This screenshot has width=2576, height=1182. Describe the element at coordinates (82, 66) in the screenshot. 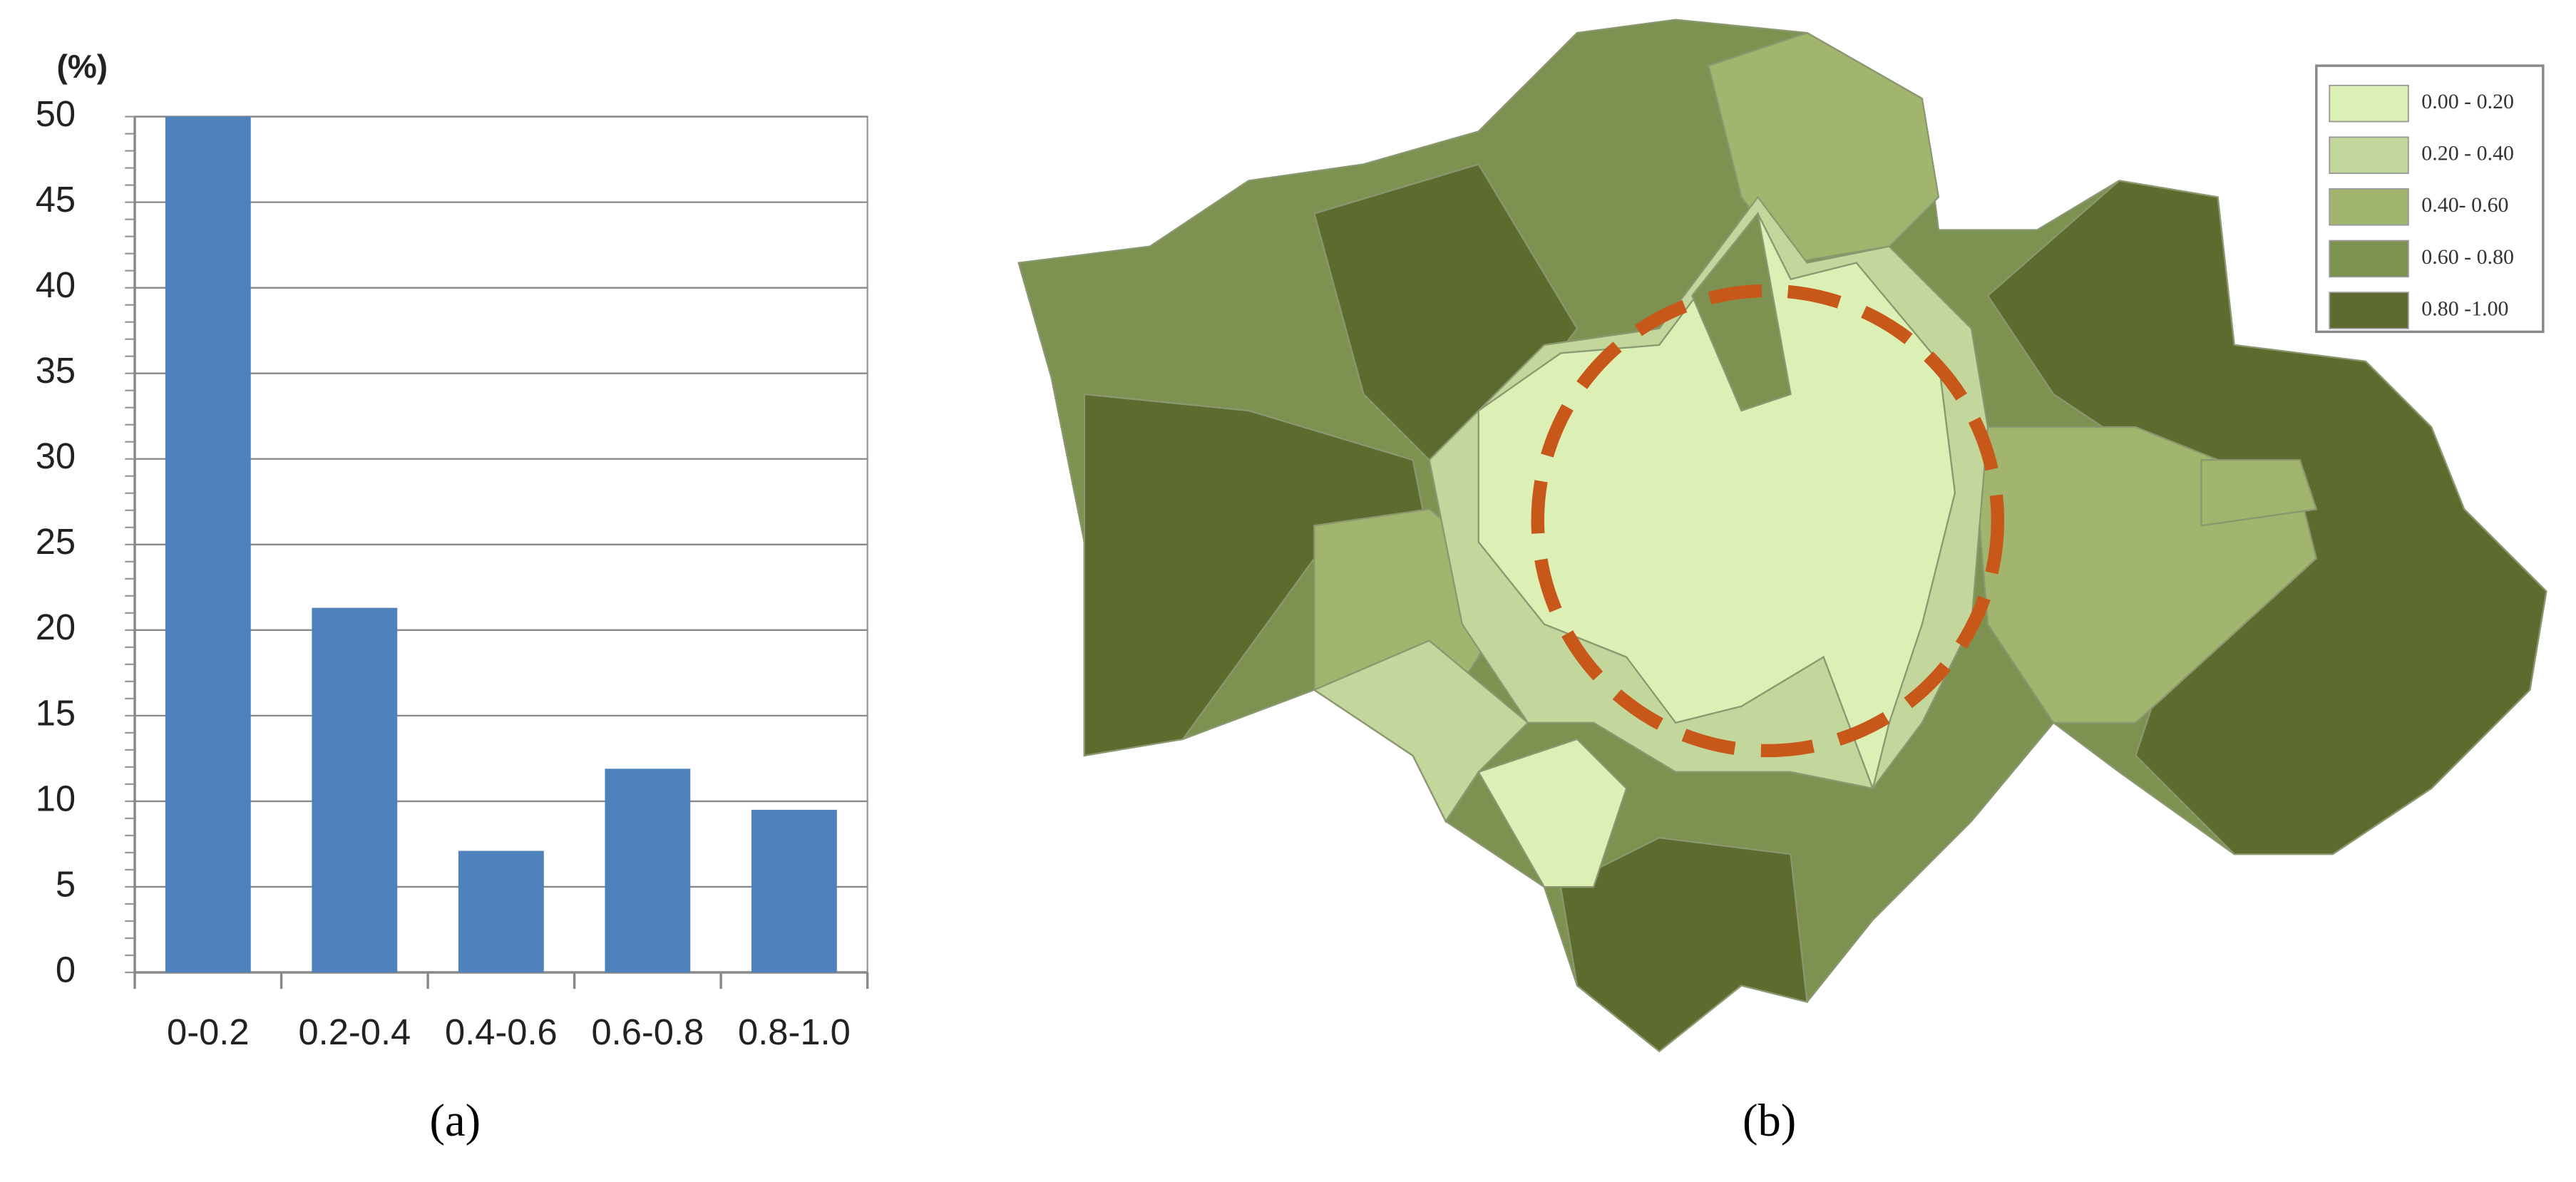

I see `y-axis-label: (%)` at that location.